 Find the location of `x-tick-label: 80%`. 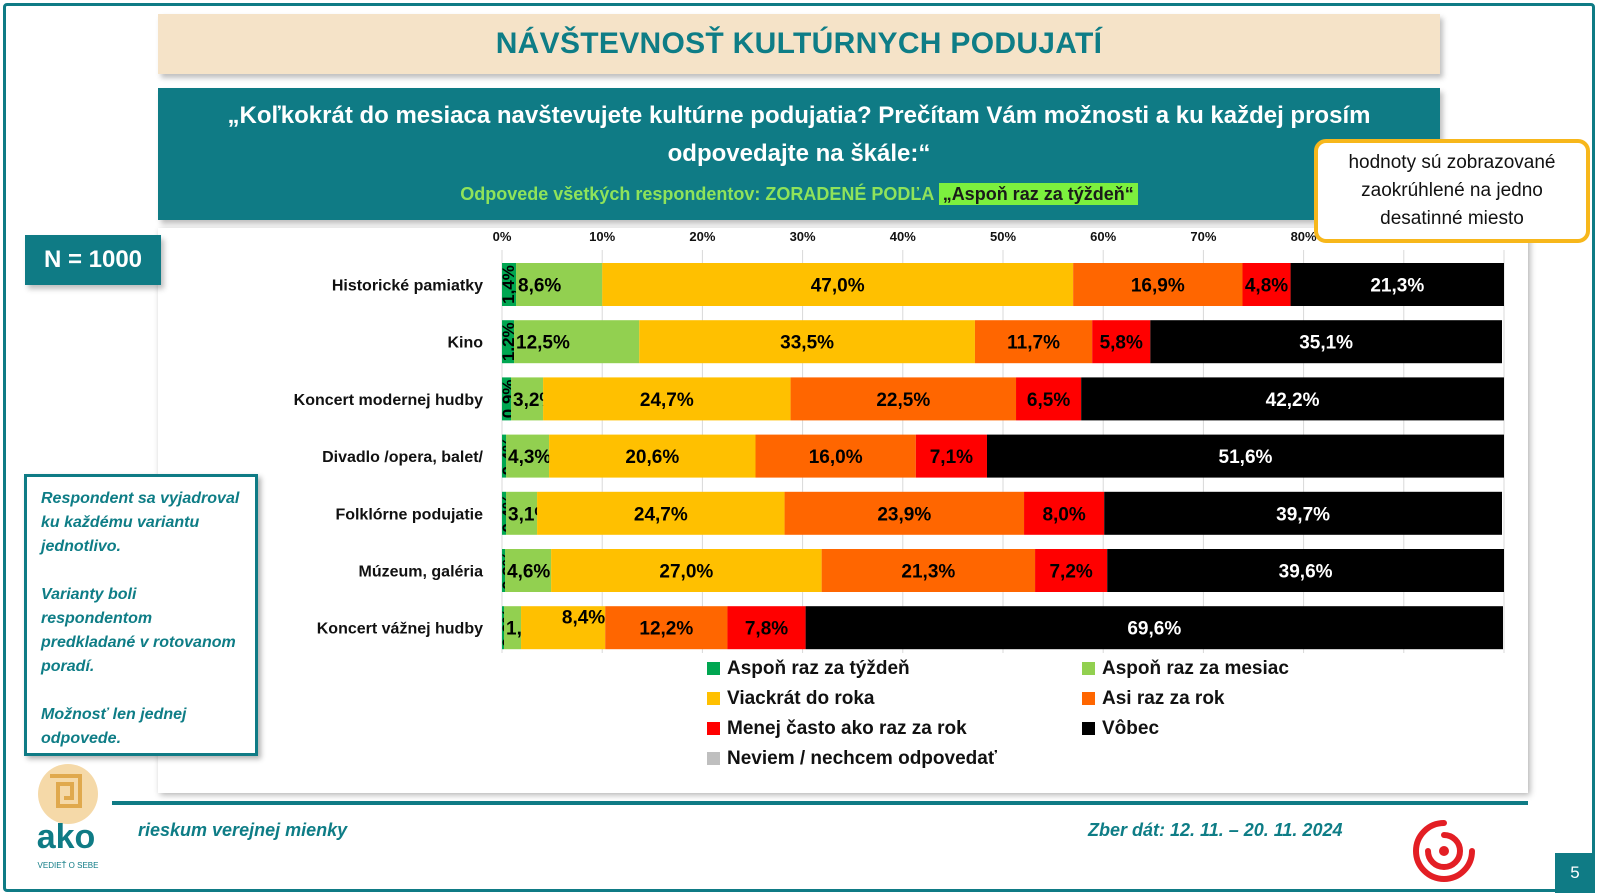

x-tick-label: 80% is located at coordinates (1304, 236).